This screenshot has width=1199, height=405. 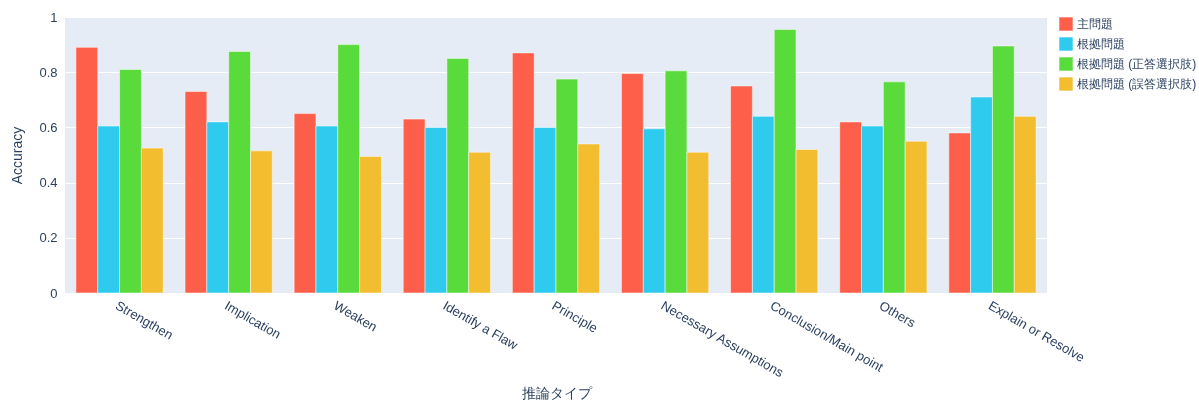 What do you see at coordinates (54, 17) in the screenshot?
I see `y-tick-label: 1` at bounding box center [54, 17].